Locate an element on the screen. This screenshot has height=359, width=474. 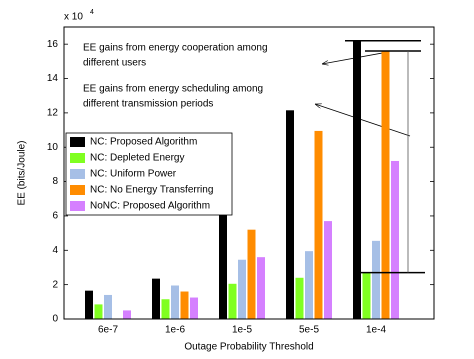
x-tick-label: 1e-6 is located at coordinates (175, 330).